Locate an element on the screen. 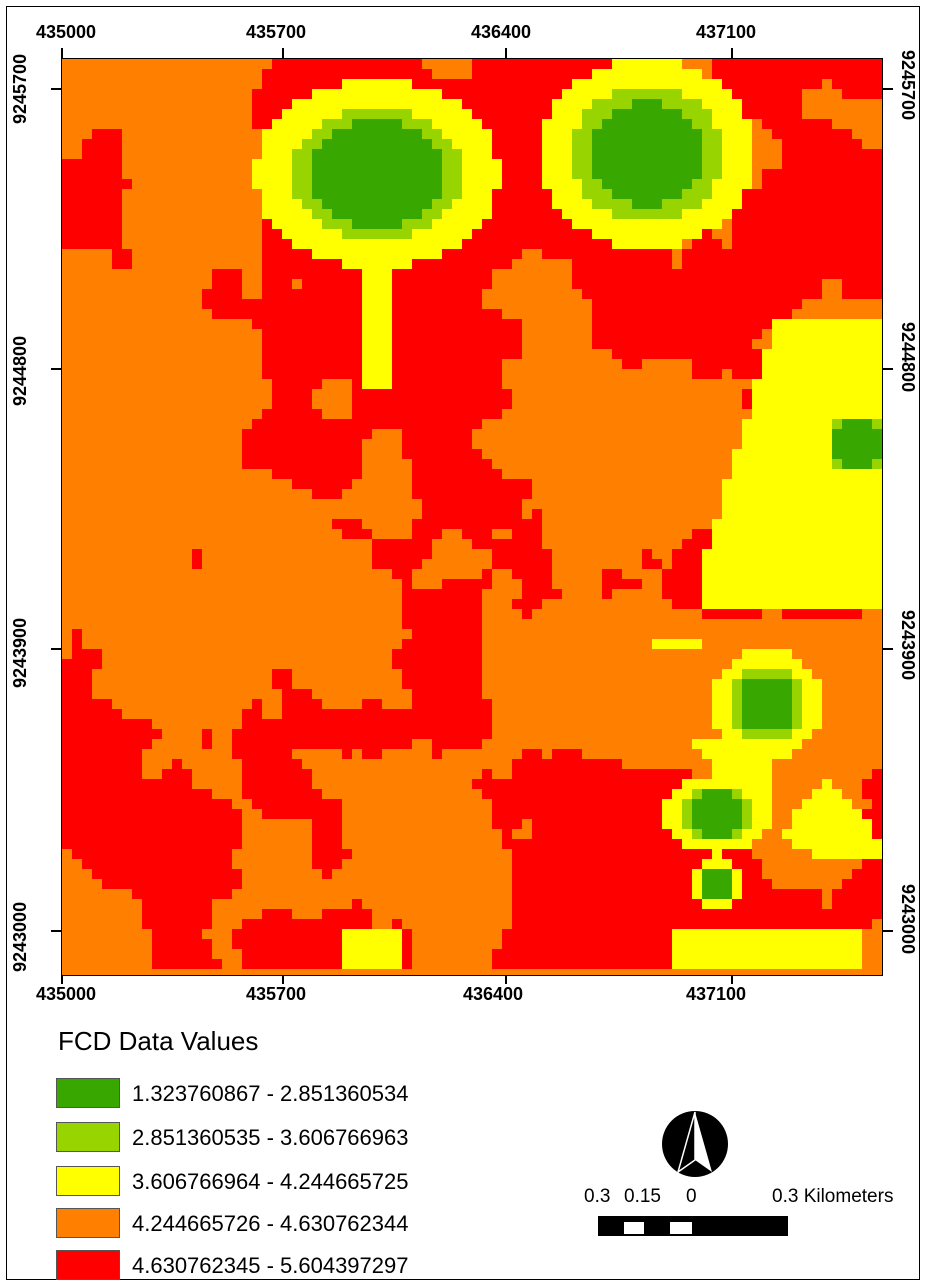  legend-item-class-5: 4.630762345 - 5.604397297 is located at coordinates (266, 1265).